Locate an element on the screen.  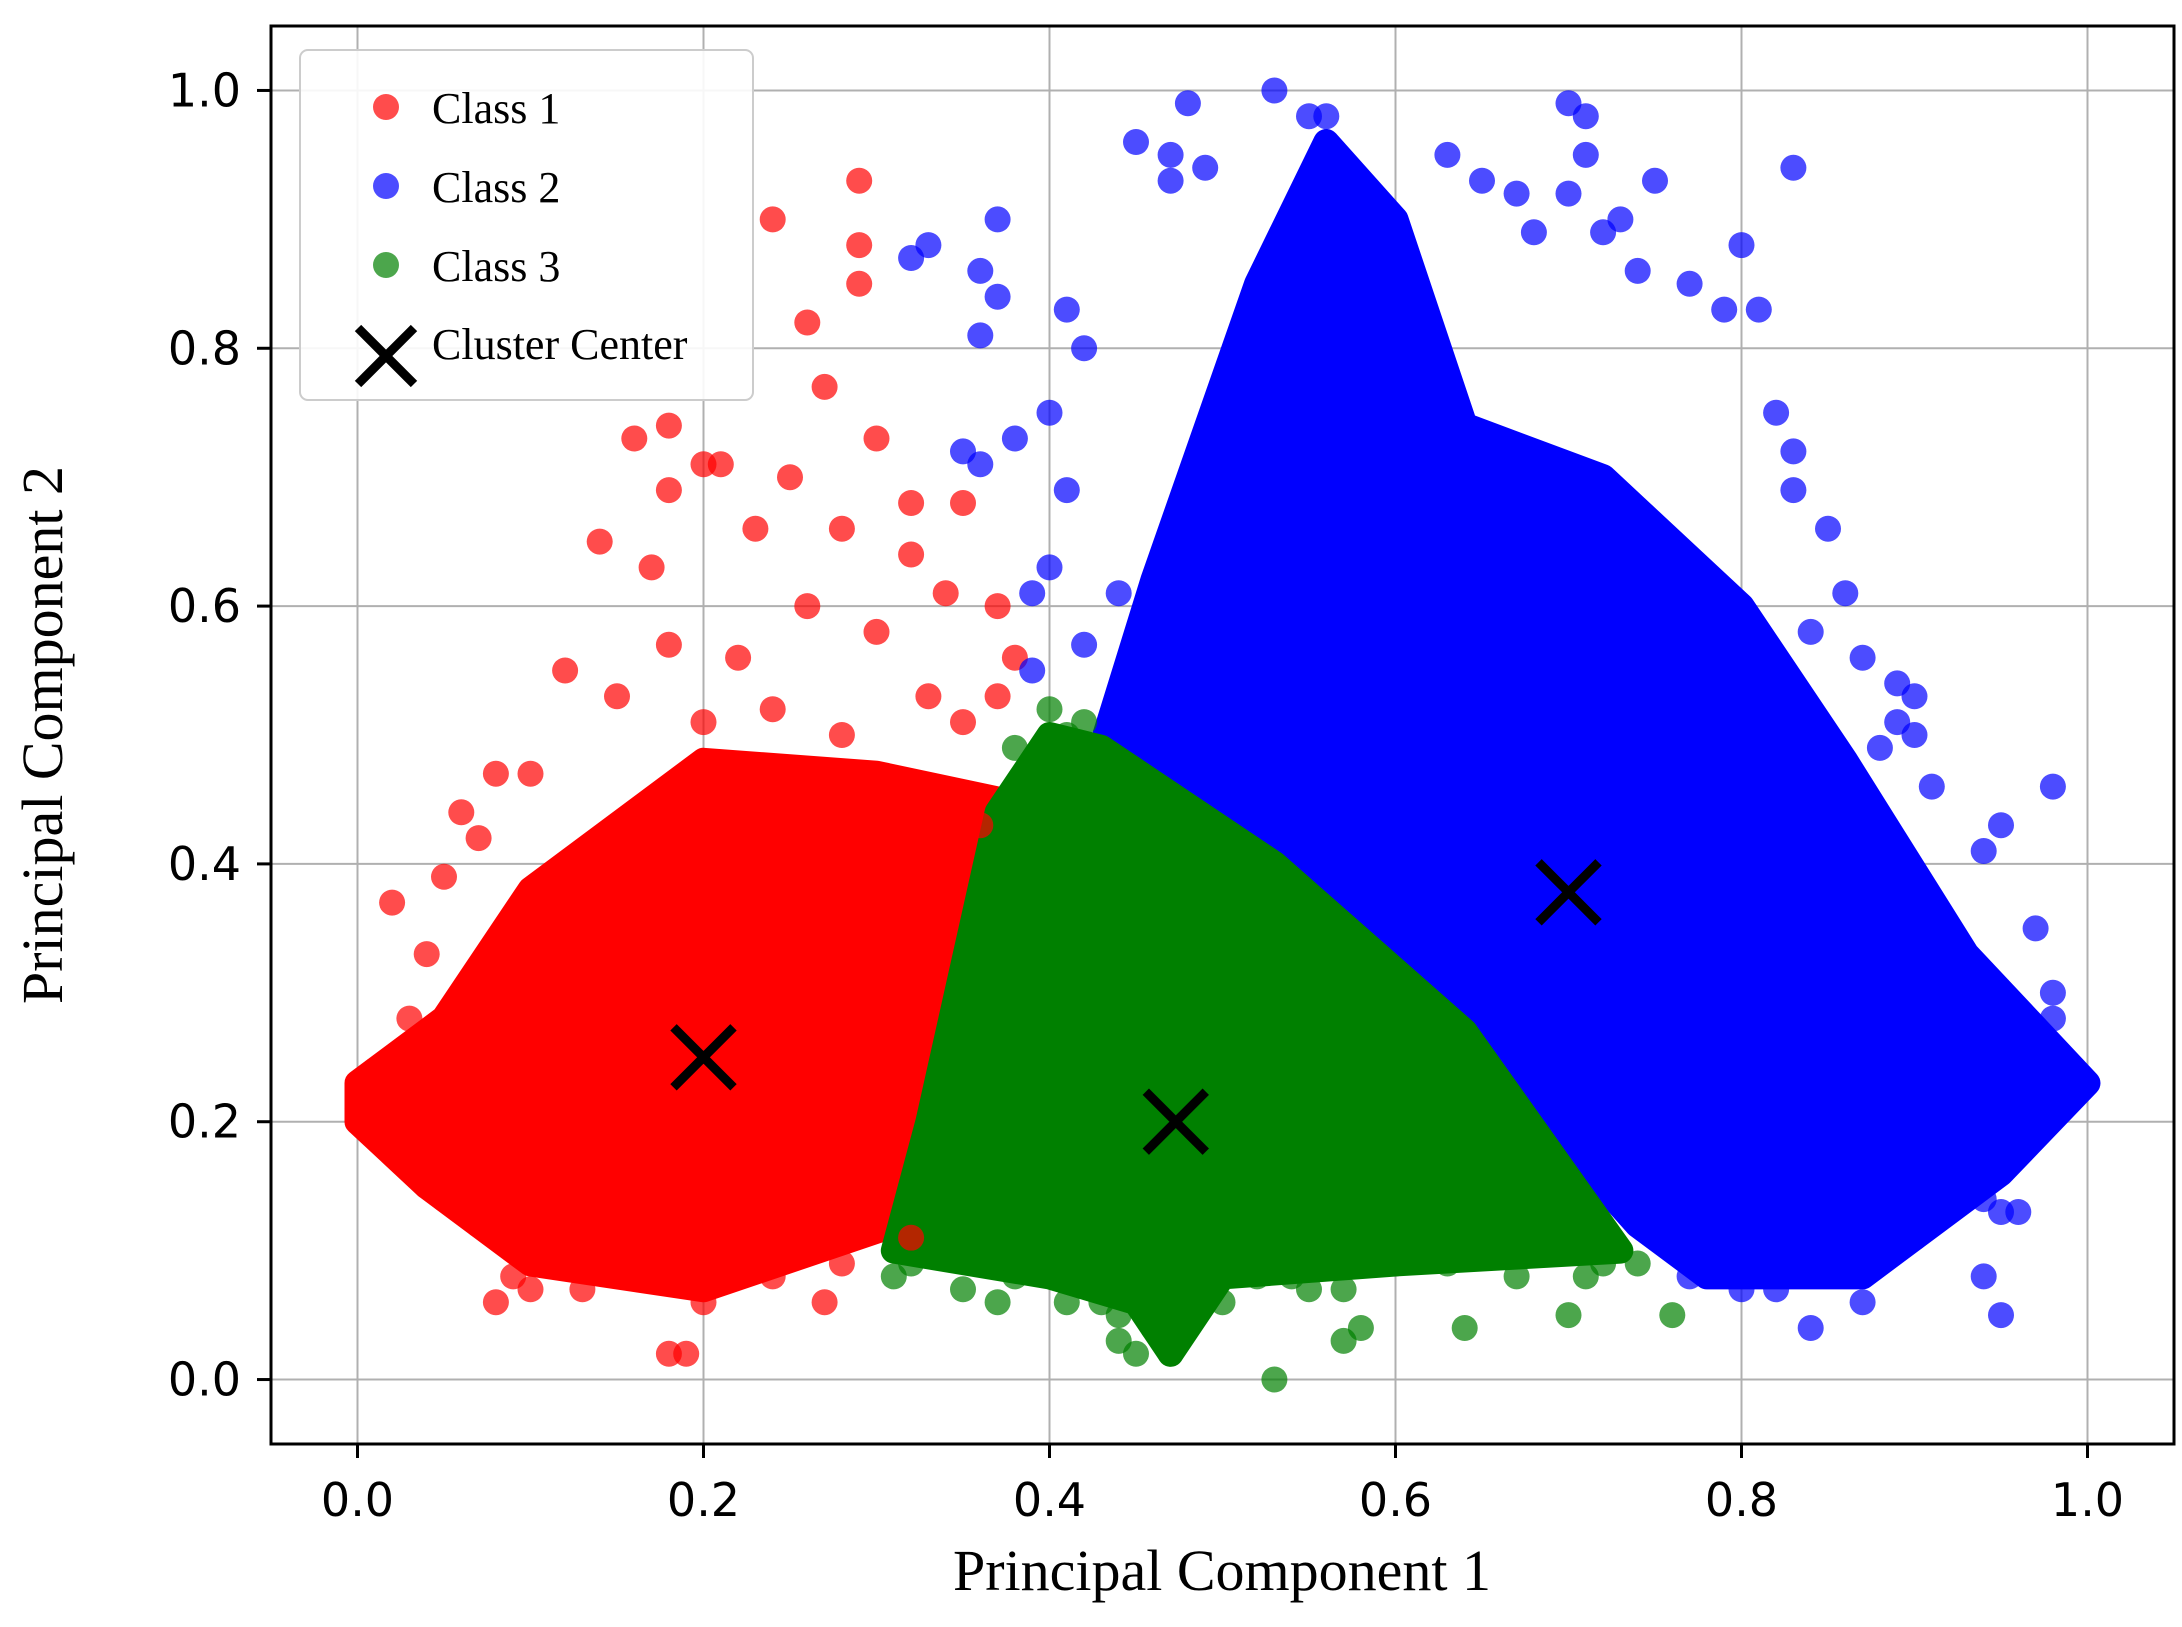
cluster-centers is located at coordinates (1136, 1007).